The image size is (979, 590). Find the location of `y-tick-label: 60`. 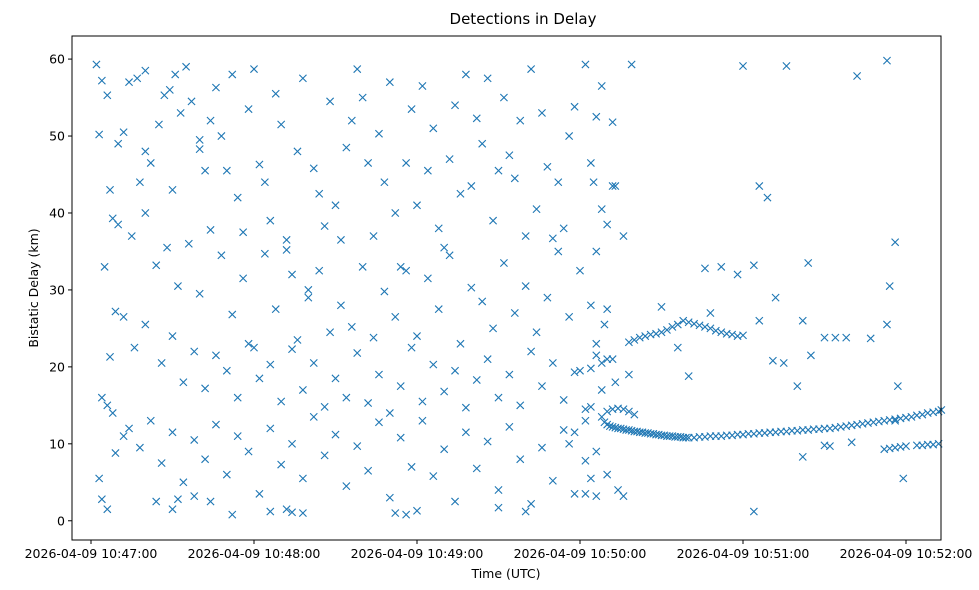

y-tick-label: 60 is located at coordinates (57, 59).